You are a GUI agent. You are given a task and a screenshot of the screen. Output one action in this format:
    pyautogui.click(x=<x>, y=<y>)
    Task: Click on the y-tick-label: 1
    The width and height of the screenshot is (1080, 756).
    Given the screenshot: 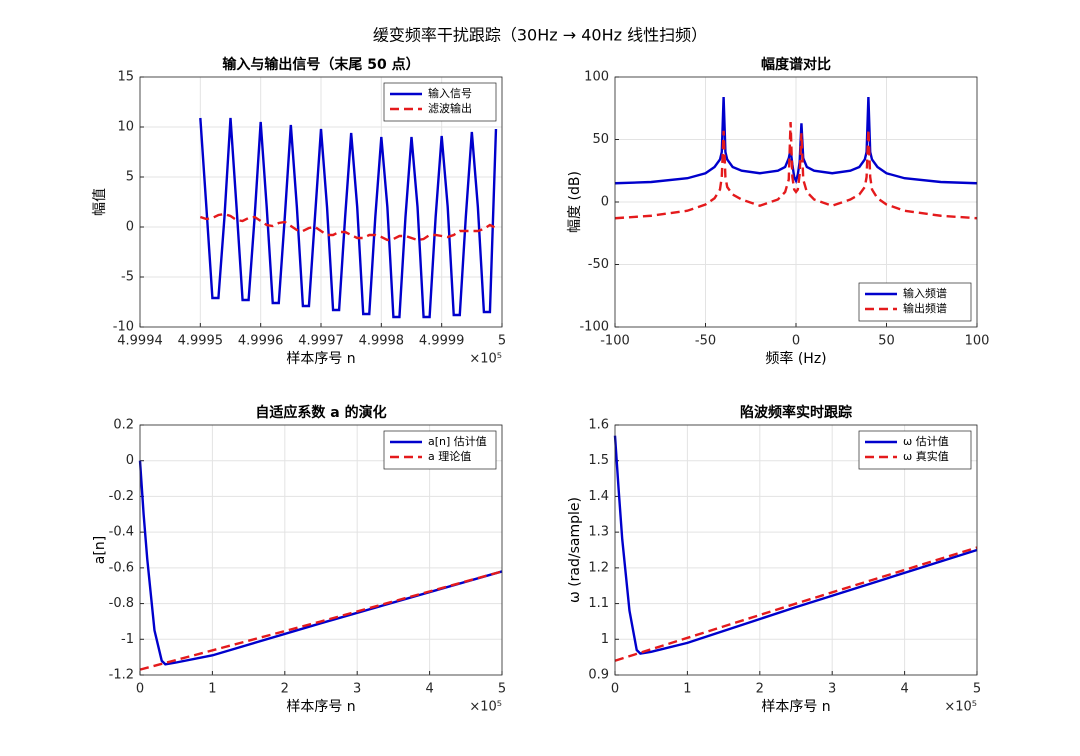 What is the action you would take?
    pyautogui.click(x=605, y=639)
    